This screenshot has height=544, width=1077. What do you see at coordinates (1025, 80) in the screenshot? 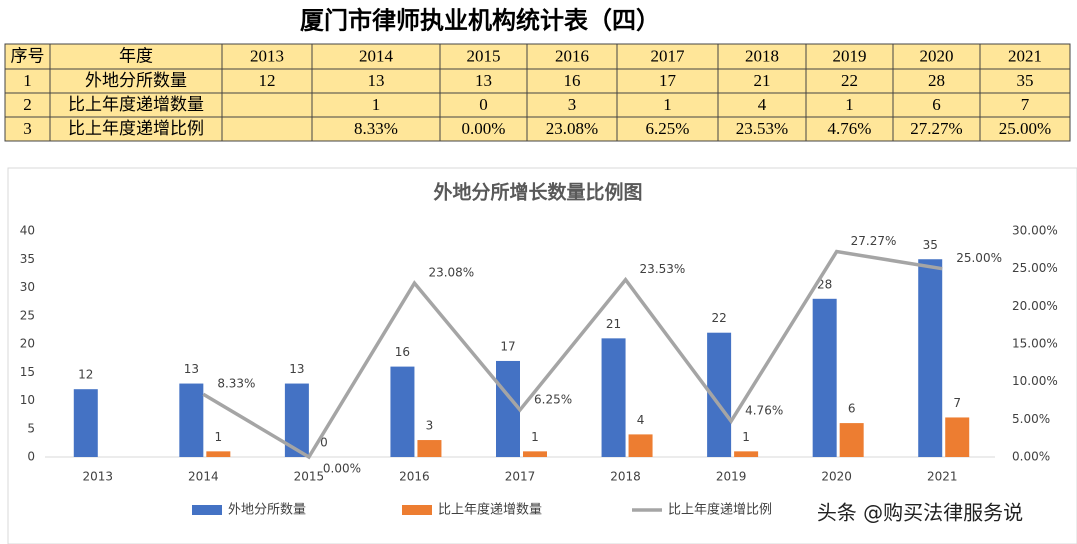
I see `table-text: 35` at bounding box center [1025, 80].